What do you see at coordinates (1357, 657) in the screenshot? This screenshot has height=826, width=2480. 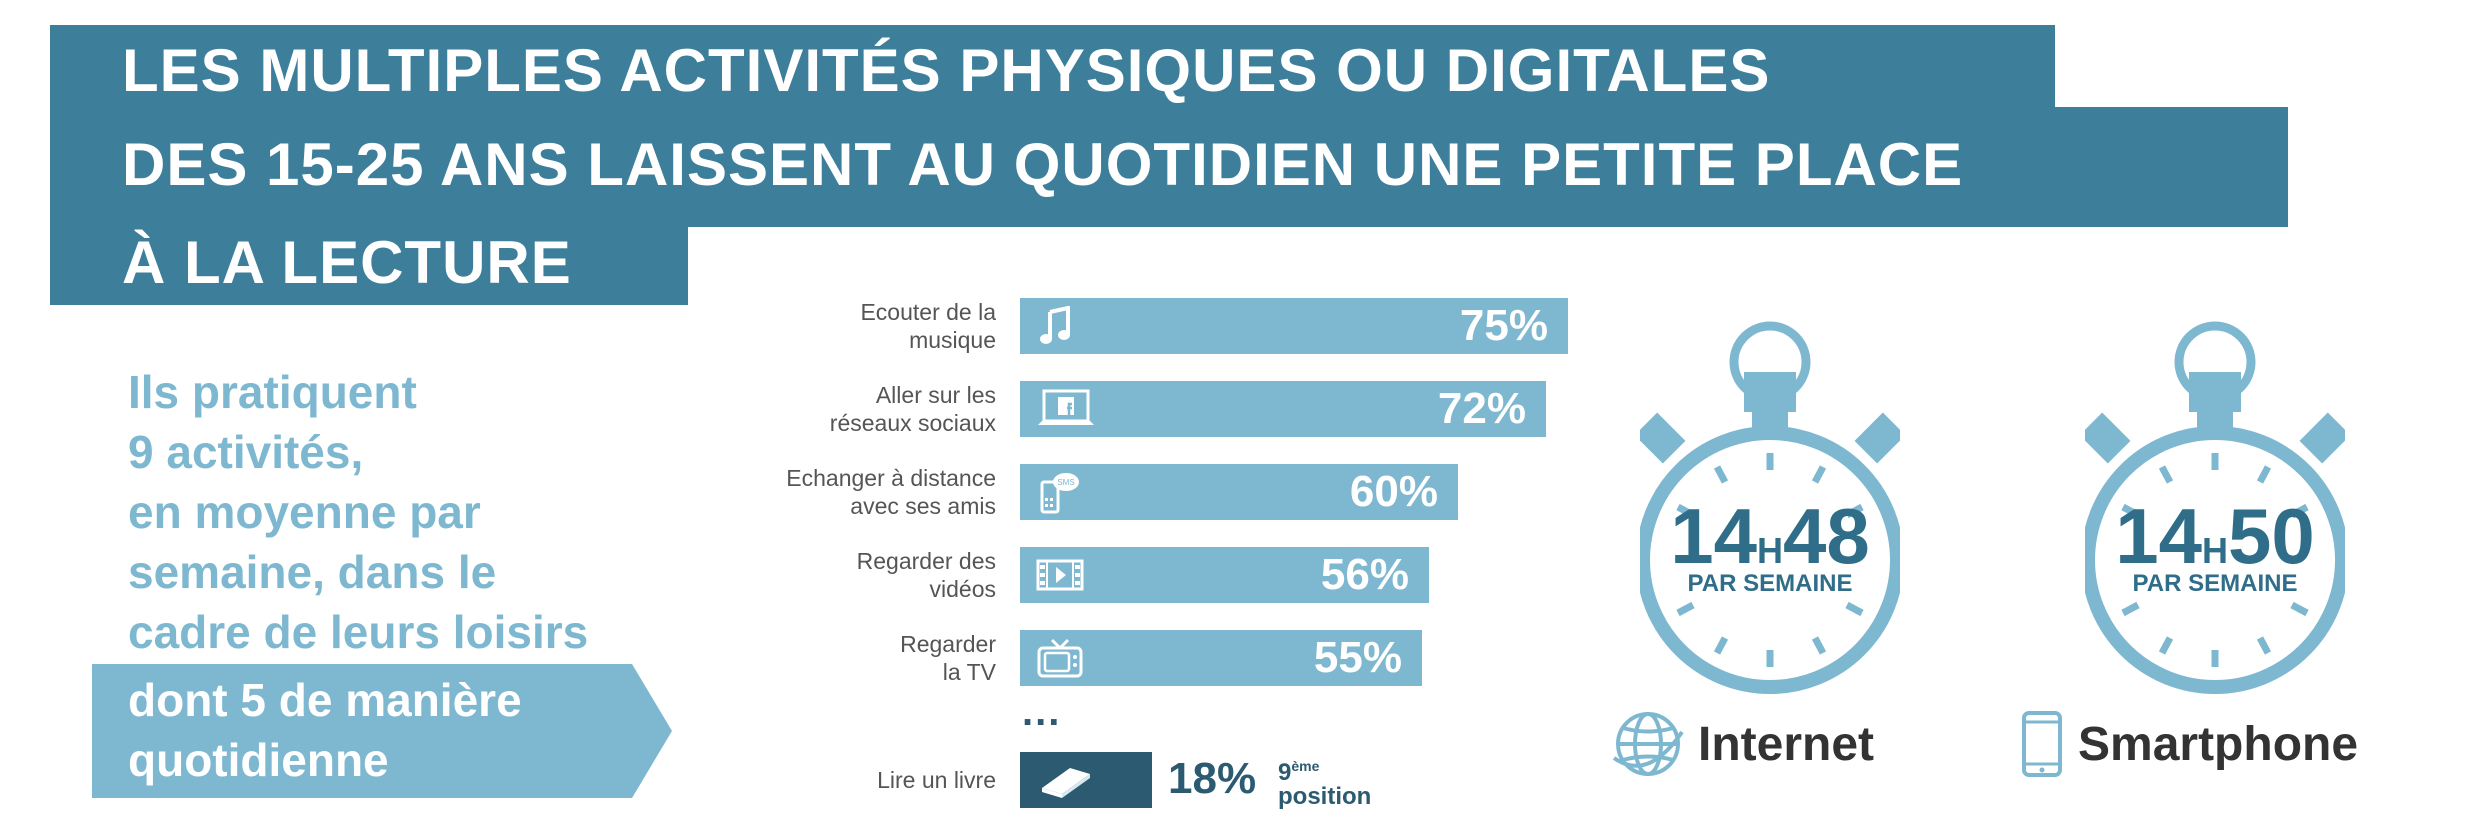 I see `bar-value-label: 55%` at bounding box center [1357, 657].